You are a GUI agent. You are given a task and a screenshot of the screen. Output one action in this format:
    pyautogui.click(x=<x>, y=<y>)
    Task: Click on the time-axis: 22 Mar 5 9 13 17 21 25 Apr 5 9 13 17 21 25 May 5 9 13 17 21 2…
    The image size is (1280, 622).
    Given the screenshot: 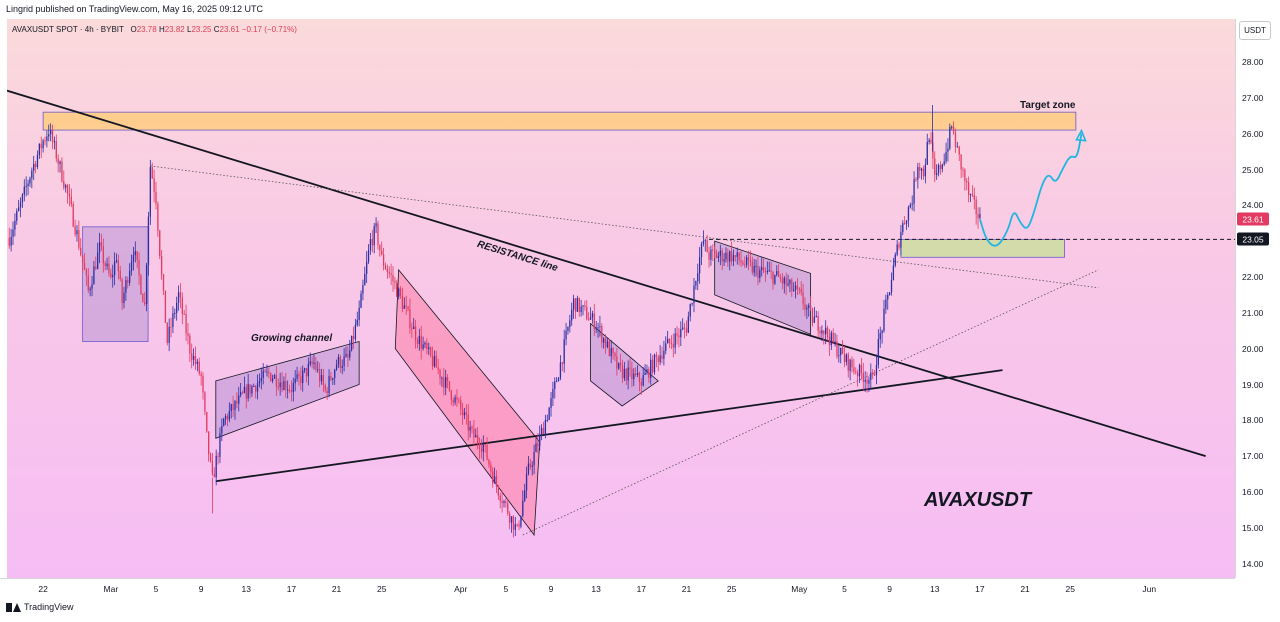 What is the action you would take?
    pyautogui.click(x=617, y=588)
    